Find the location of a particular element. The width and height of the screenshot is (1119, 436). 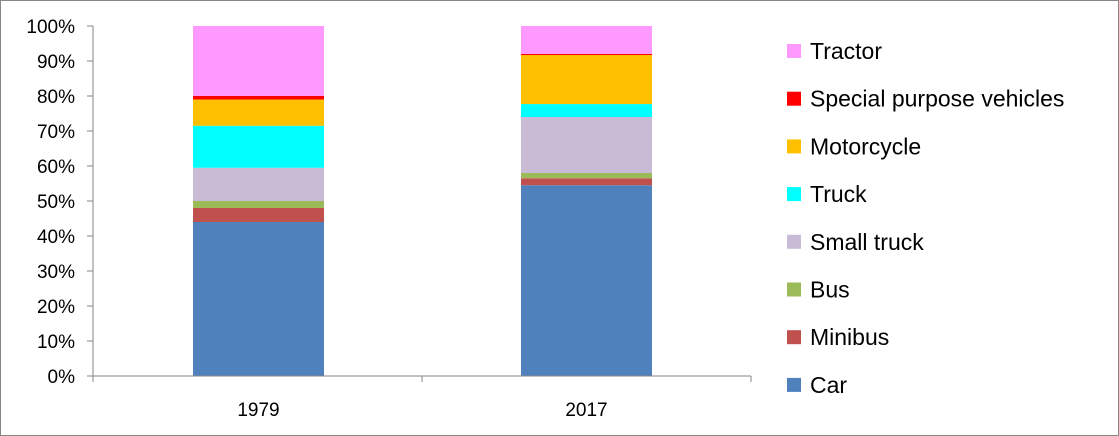

legend-label-car: Car is located at coordinates (828, 385).